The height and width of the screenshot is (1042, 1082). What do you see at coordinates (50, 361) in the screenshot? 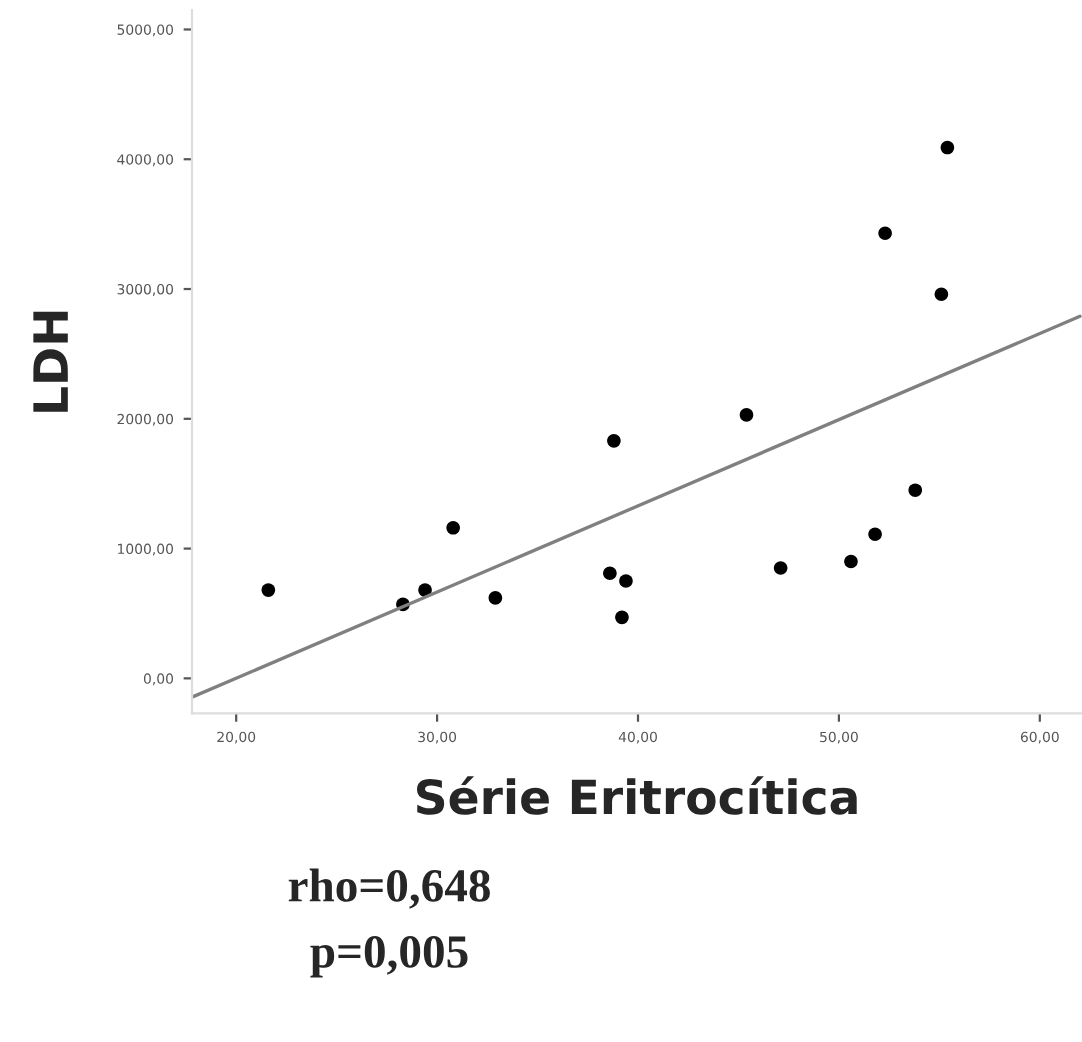
I see `y-axis-title: LDH` at bounding box center [50, 361].